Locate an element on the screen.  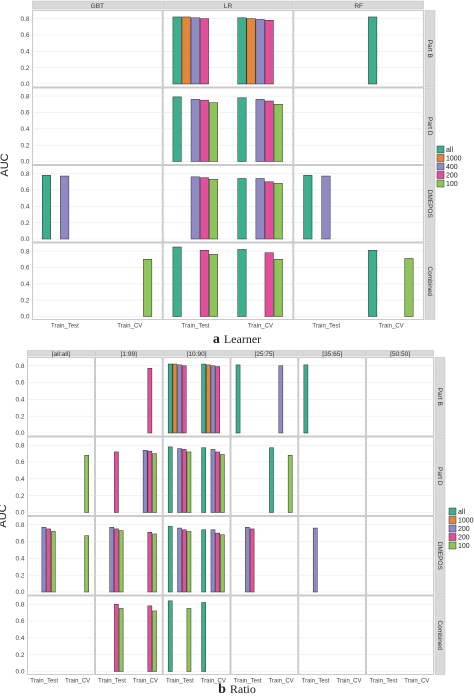
a-column-label: GBT is located at coordinates (97, 6).